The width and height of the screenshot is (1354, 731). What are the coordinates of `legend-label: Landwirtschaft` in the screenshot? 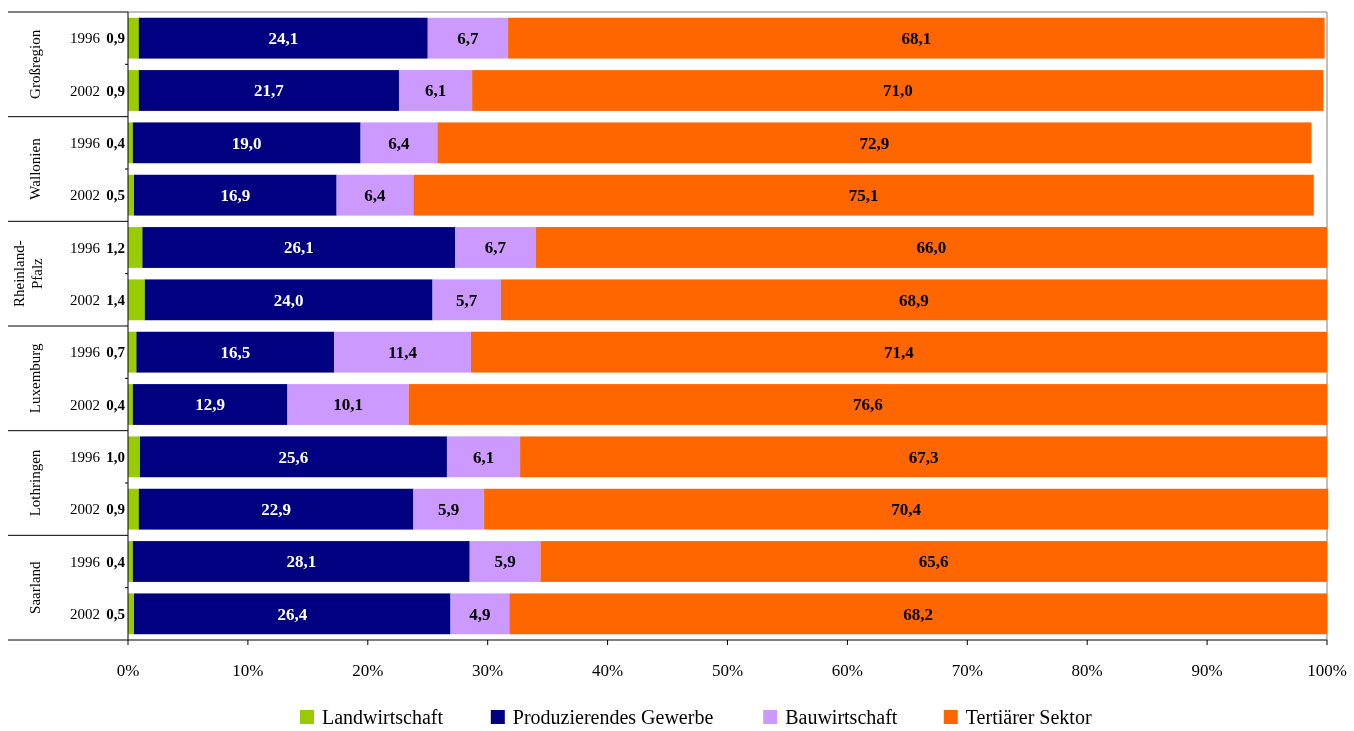 It's located at (383, 717).